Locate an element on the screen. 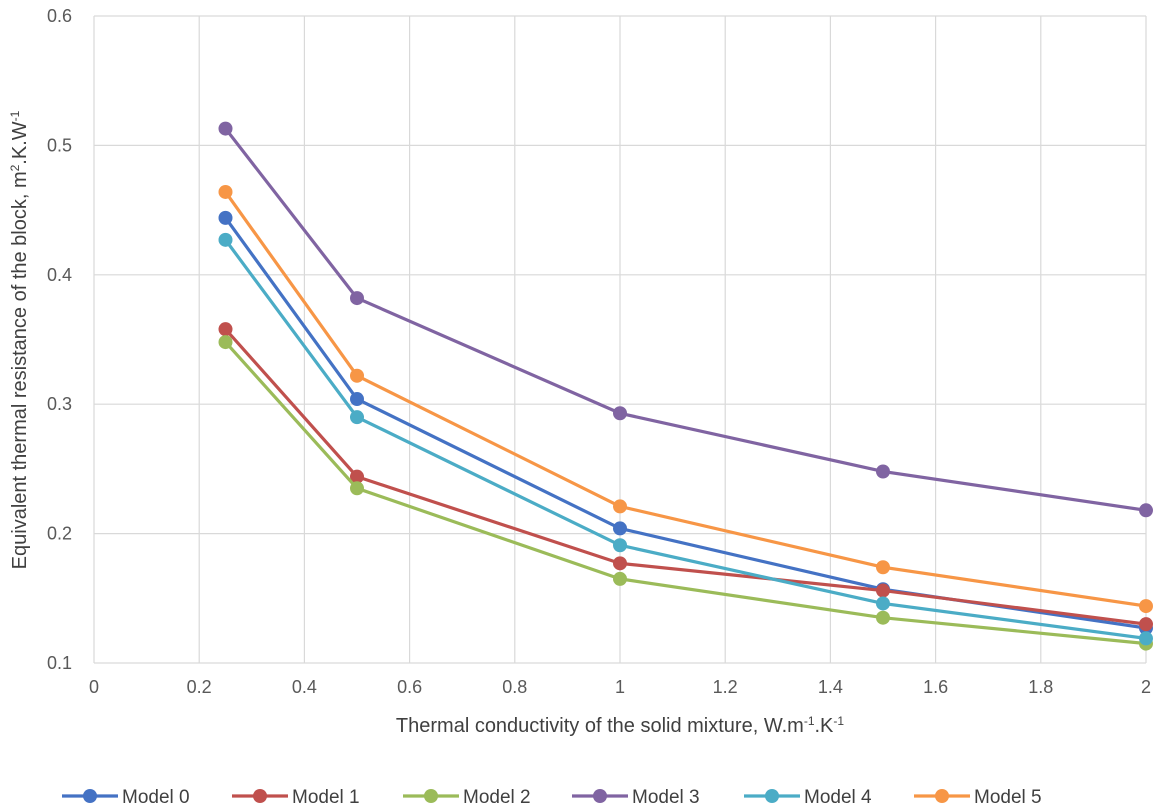  x-tick-label: 0.6 is located at coordinates (409, 687).